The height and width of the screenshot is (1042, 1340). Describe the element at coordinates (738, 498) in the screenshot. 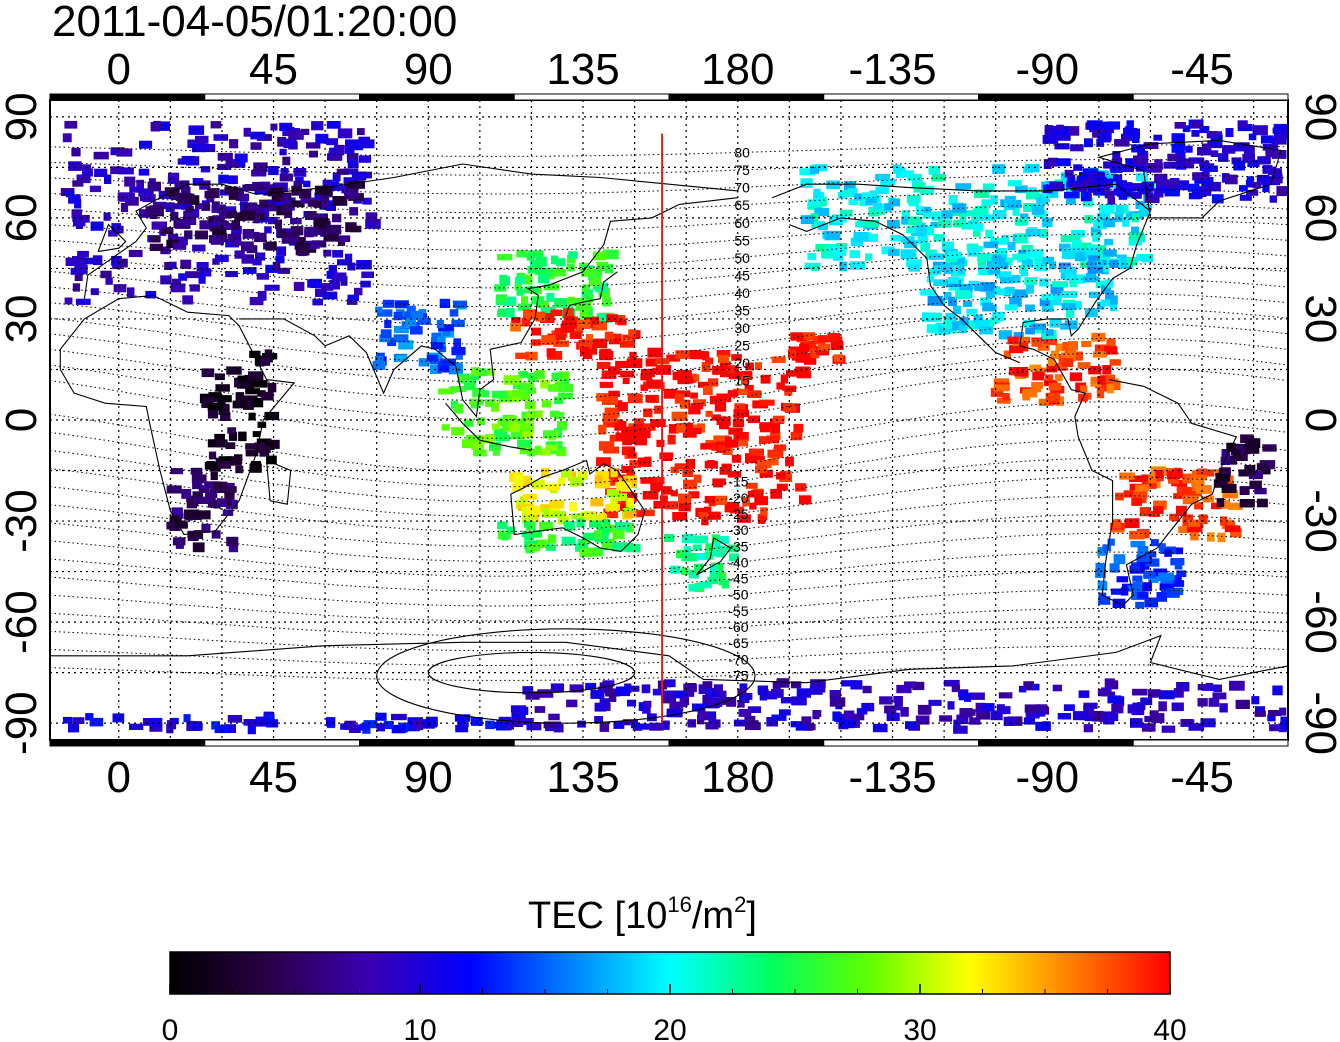

I see `magnetic-latitude-label: -20` at that location.